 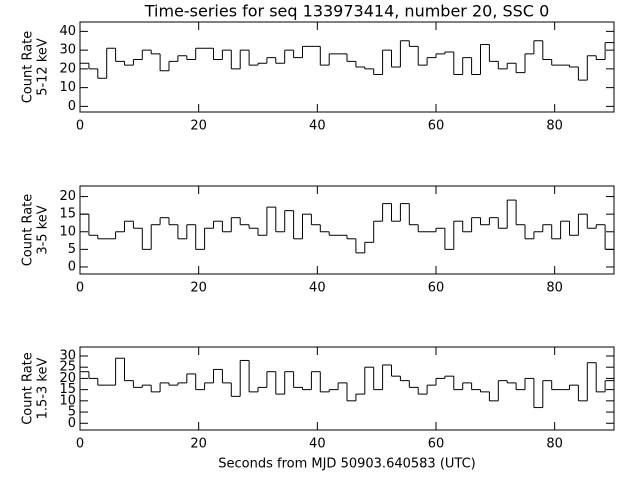 What do you see at coordinates (43, 229) in the screenshot?
I see `y-axis-label: 3-5 keV` at bounding box center [43, 229].